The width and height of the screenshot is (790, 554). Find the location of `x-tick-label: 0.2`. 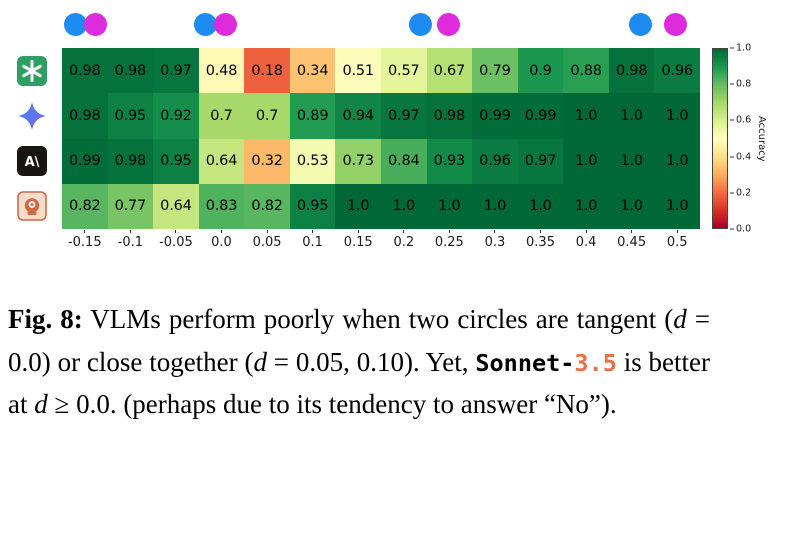

x-tick-label: 0.2 is located at coordinates (404, 240).